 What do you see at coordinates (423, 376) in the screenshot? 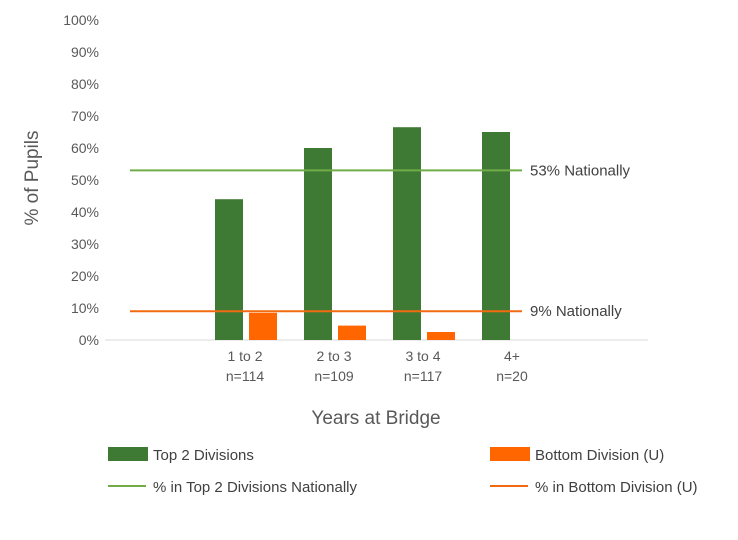
I see `x-tick-count: n=117` at bounding box center [423, 376].